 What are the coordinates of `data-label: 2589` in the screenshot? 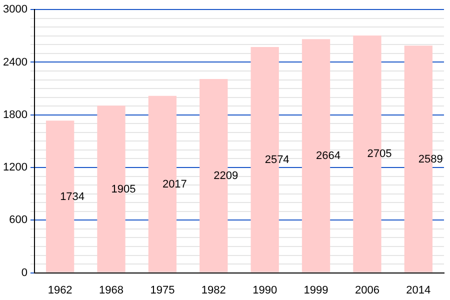 It's located at (430, 159).